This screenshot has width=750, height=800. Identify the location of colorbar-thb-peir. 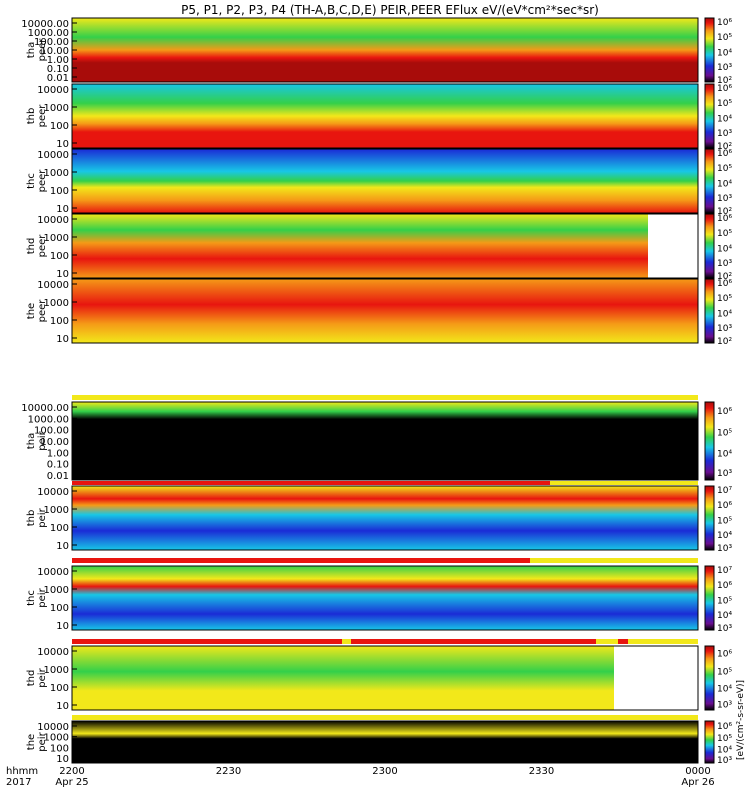
(709, 518).